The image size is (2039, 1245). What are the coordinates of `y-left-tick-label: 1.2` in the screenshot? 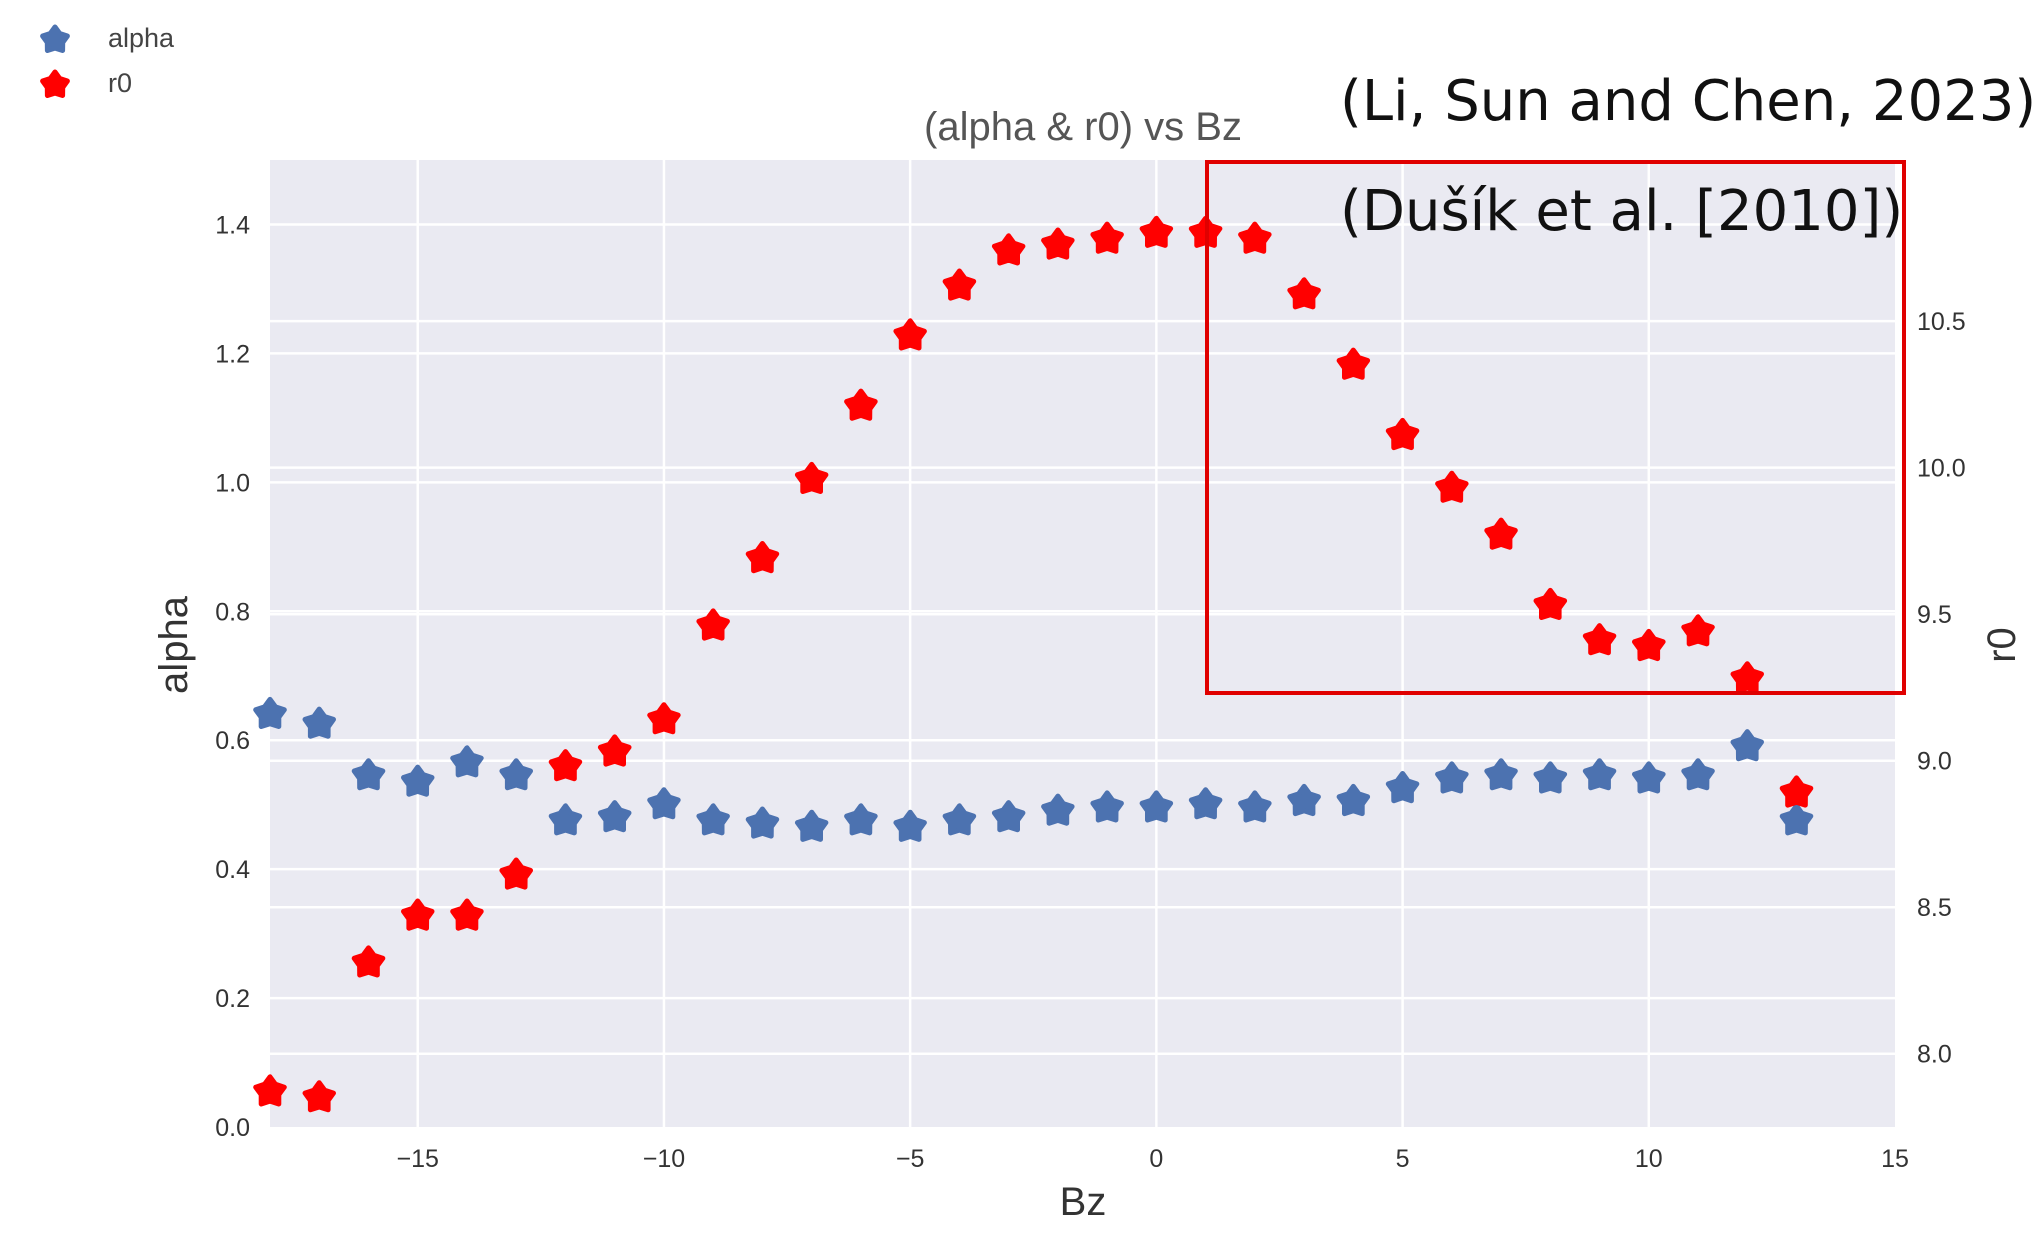 It's located at (232, 354).